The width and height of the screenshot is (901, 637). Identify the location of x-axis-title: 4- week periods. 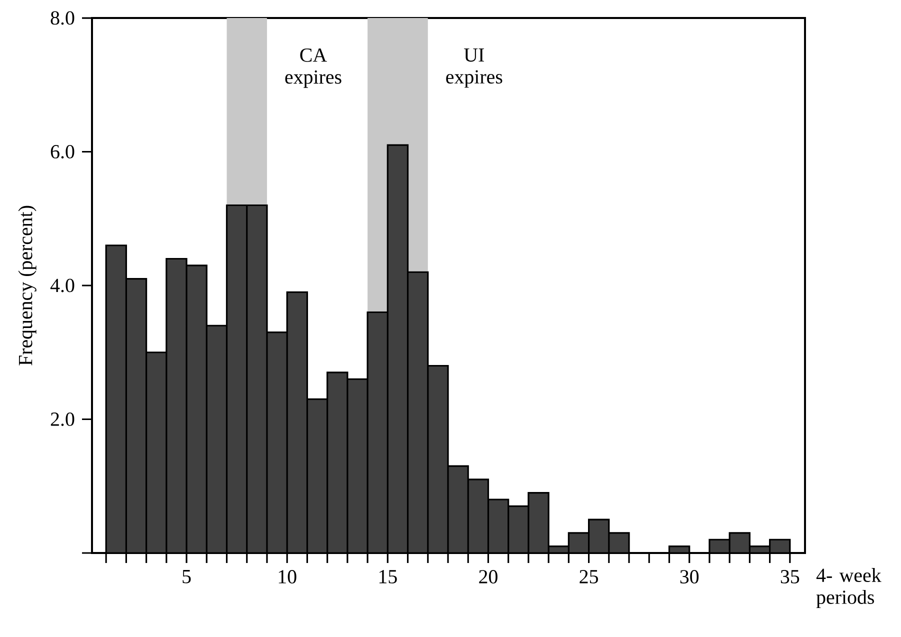
(849, 588).